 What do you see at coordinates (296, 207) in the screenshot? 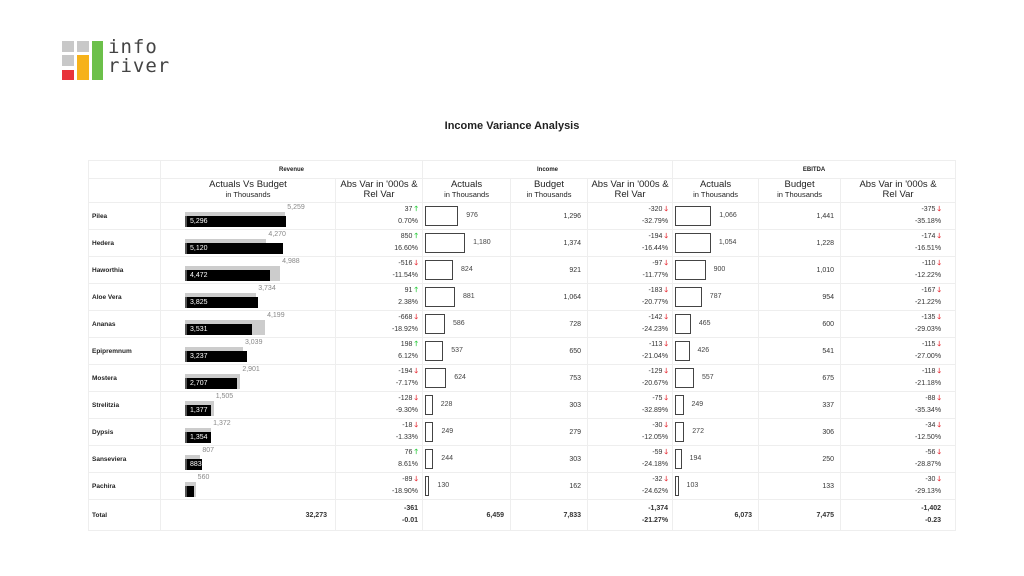
I see `budget-label: 5,259` at bounding box center [296, 207].